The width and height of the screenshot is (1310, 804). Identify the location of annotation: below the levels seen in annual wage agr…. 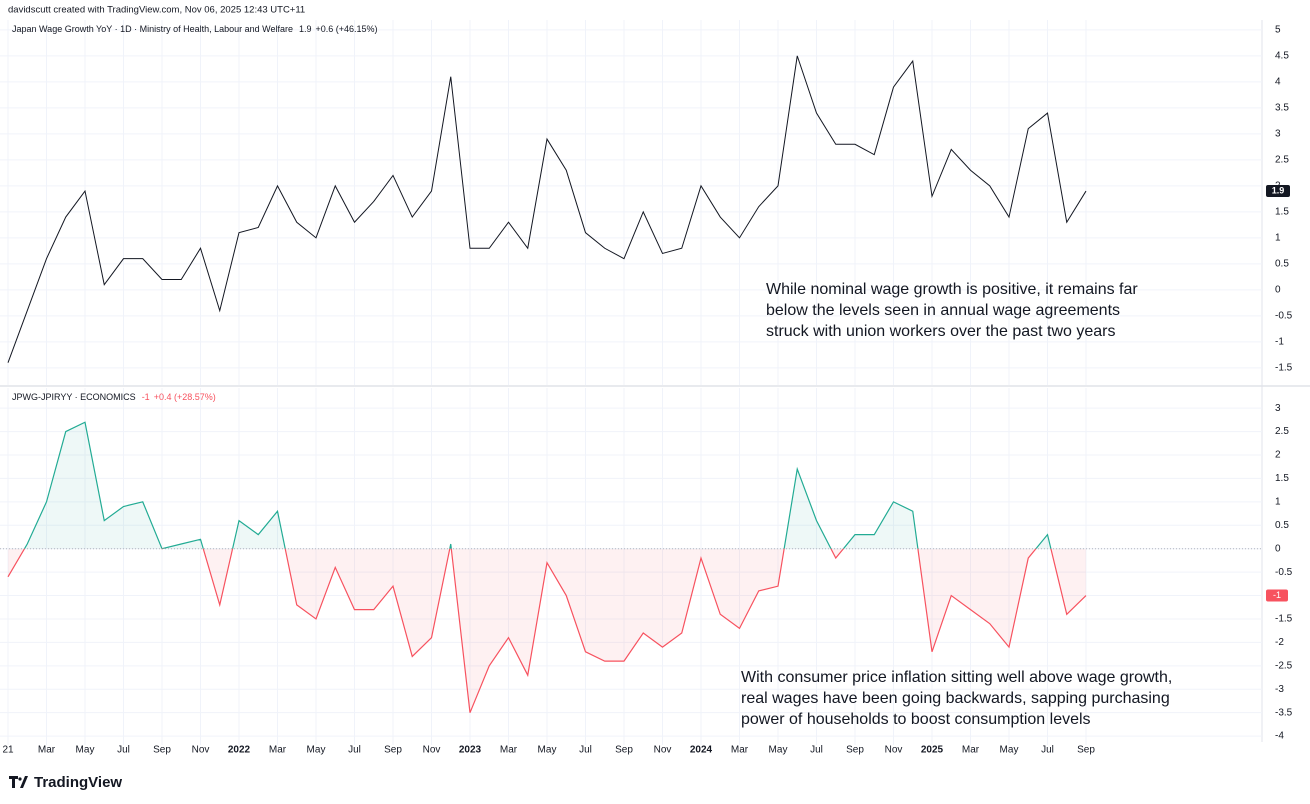
(943, 310).